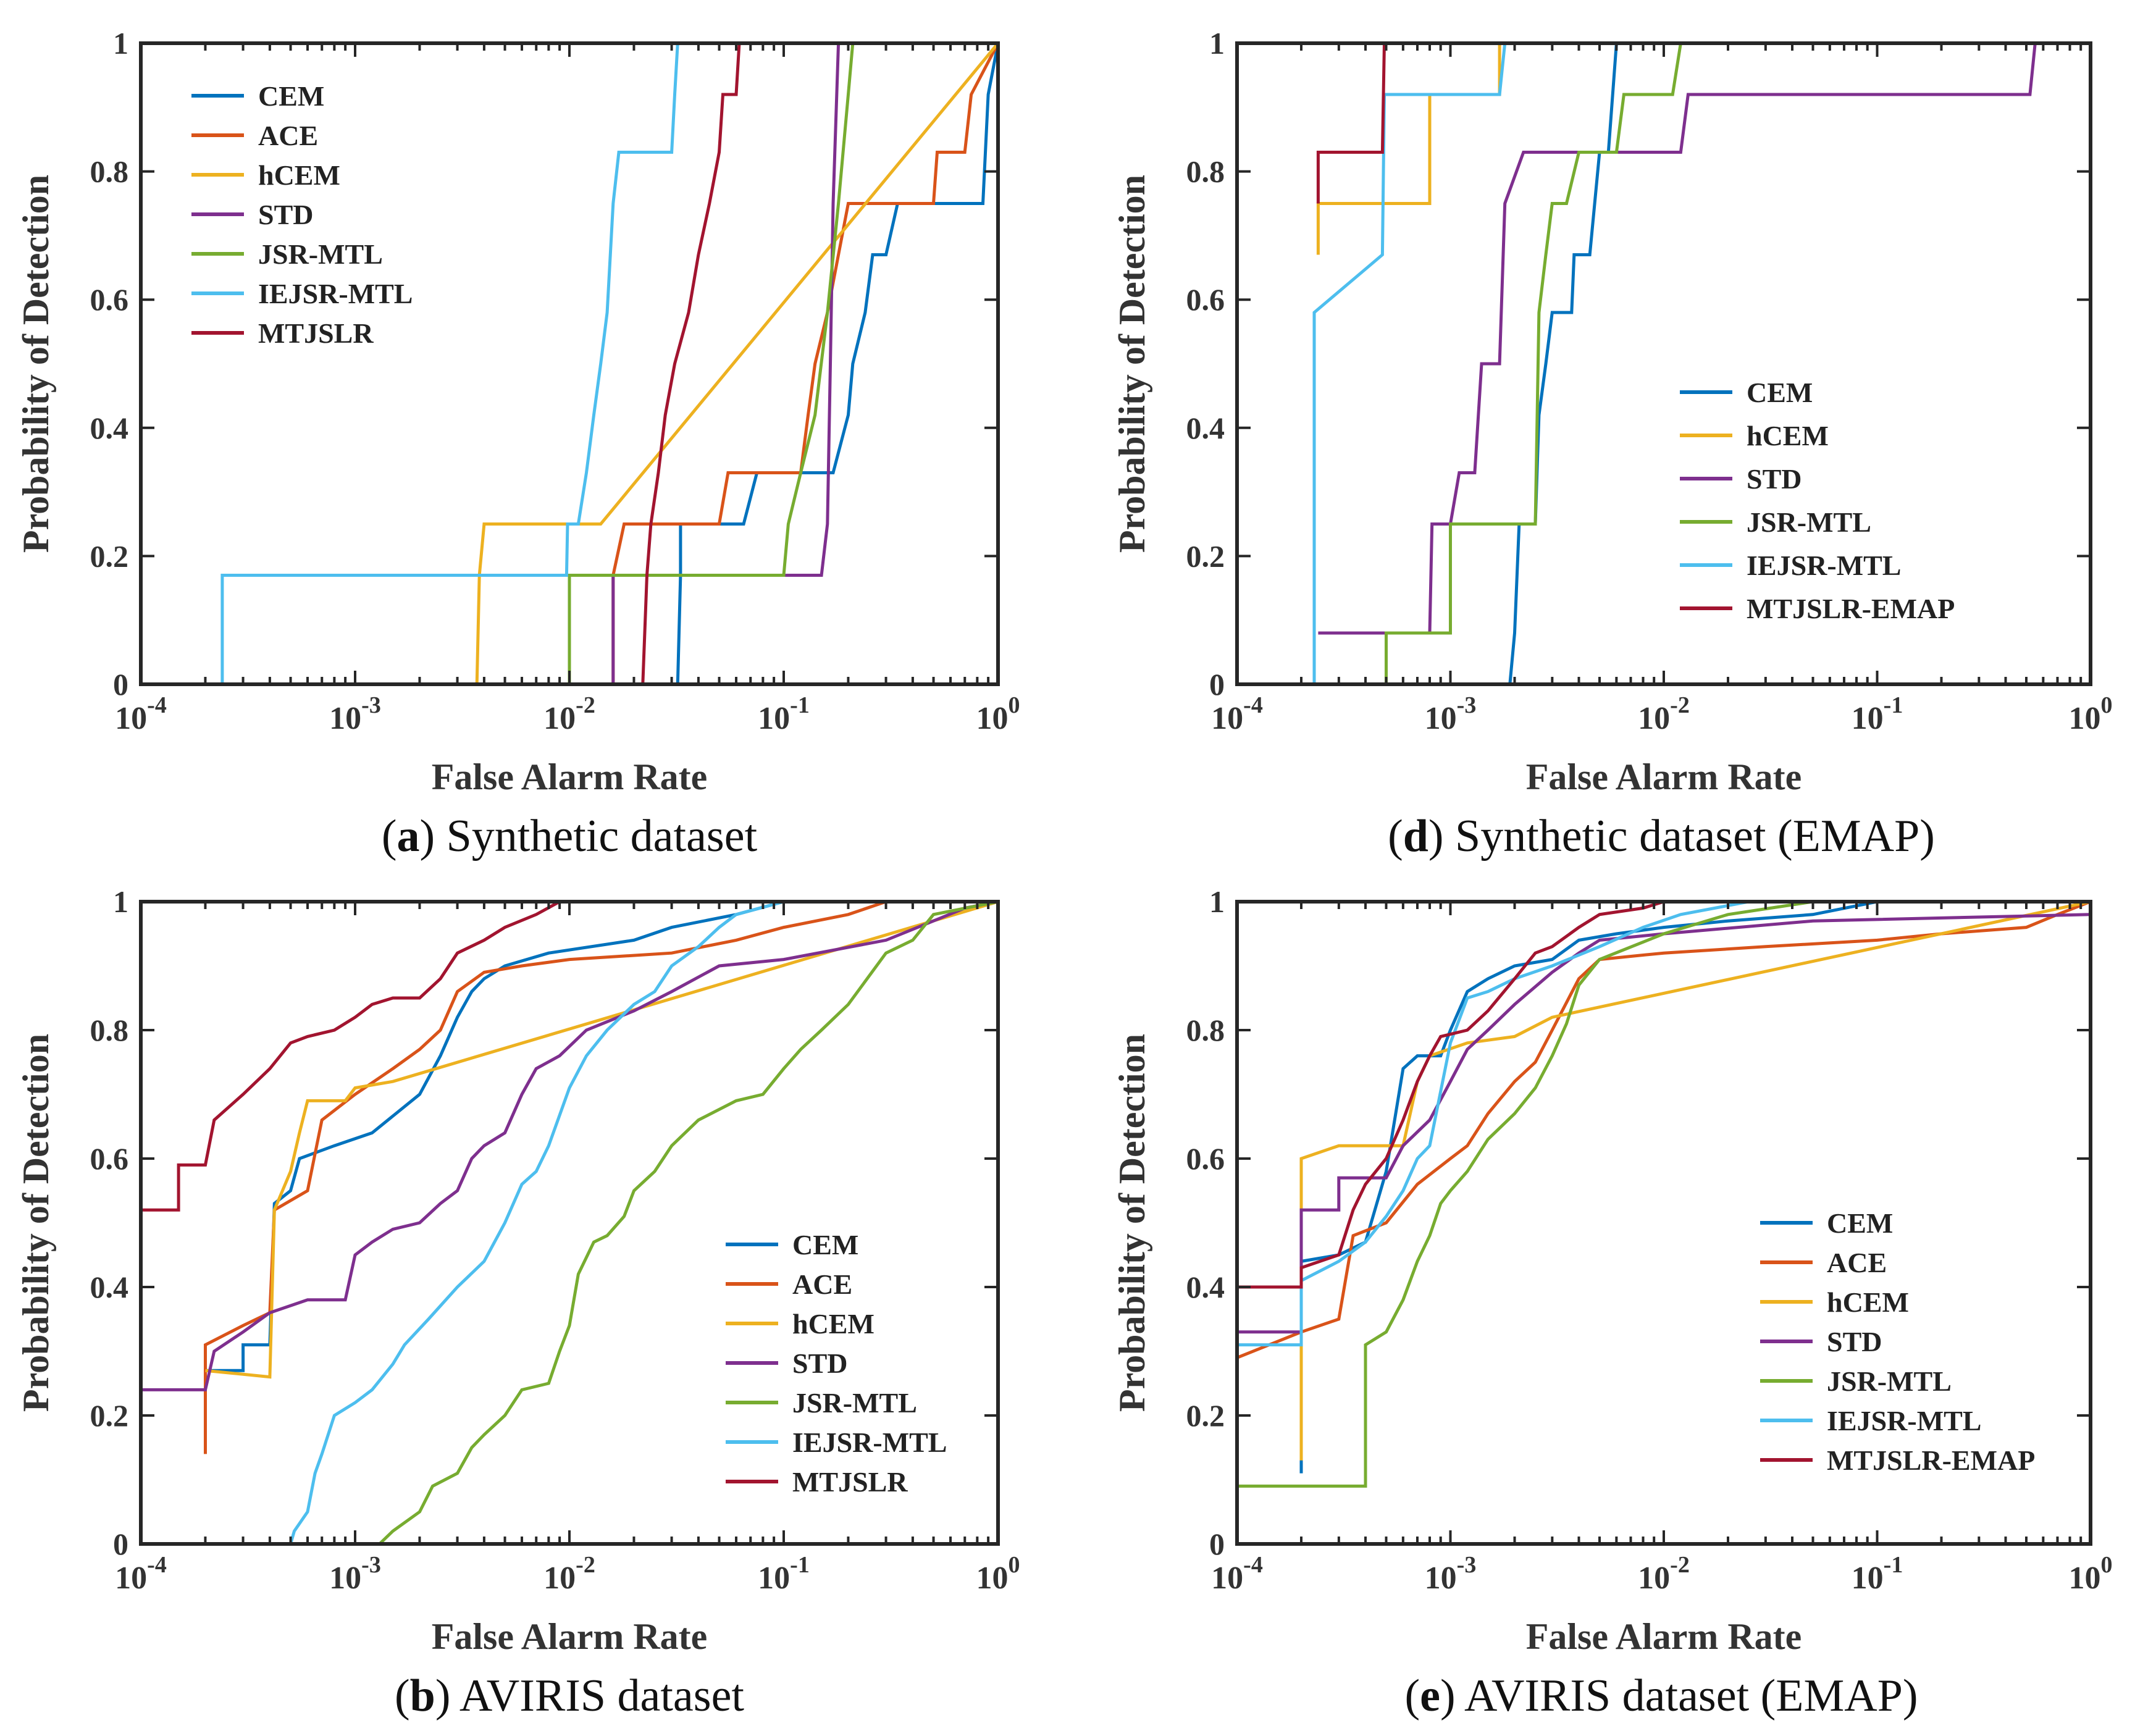 This screenshot has width=2156, height=1736. What do you see at coordinates (288, 135) in the screenshot?
I see `legend-label-ace: ACE` at bounding box center [288, 135].